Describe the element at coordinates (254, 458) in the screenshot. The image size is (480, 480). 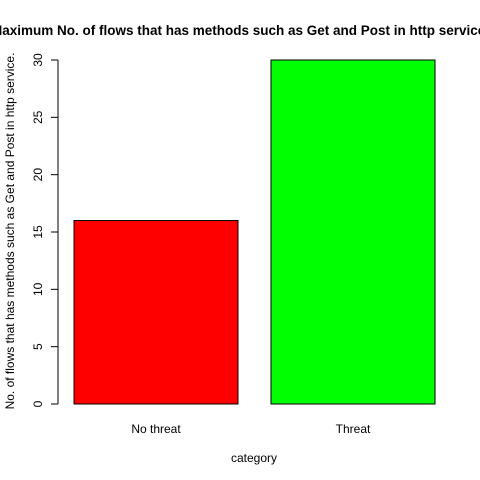
I see `x-axis-label: category` at that location.